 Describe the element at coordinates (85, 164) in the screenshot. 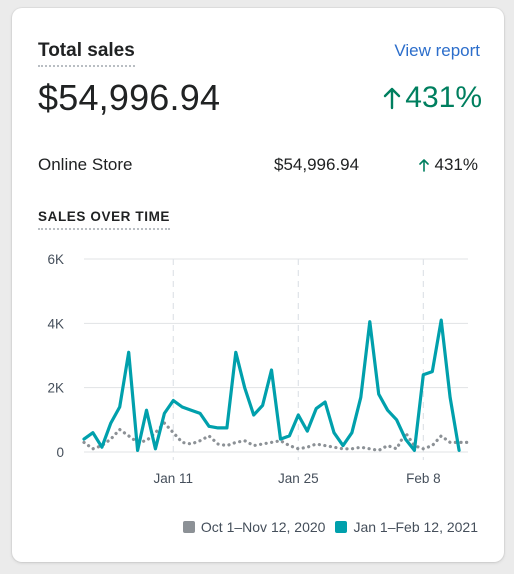

I see `breakdown-label: Online Store` at that location.